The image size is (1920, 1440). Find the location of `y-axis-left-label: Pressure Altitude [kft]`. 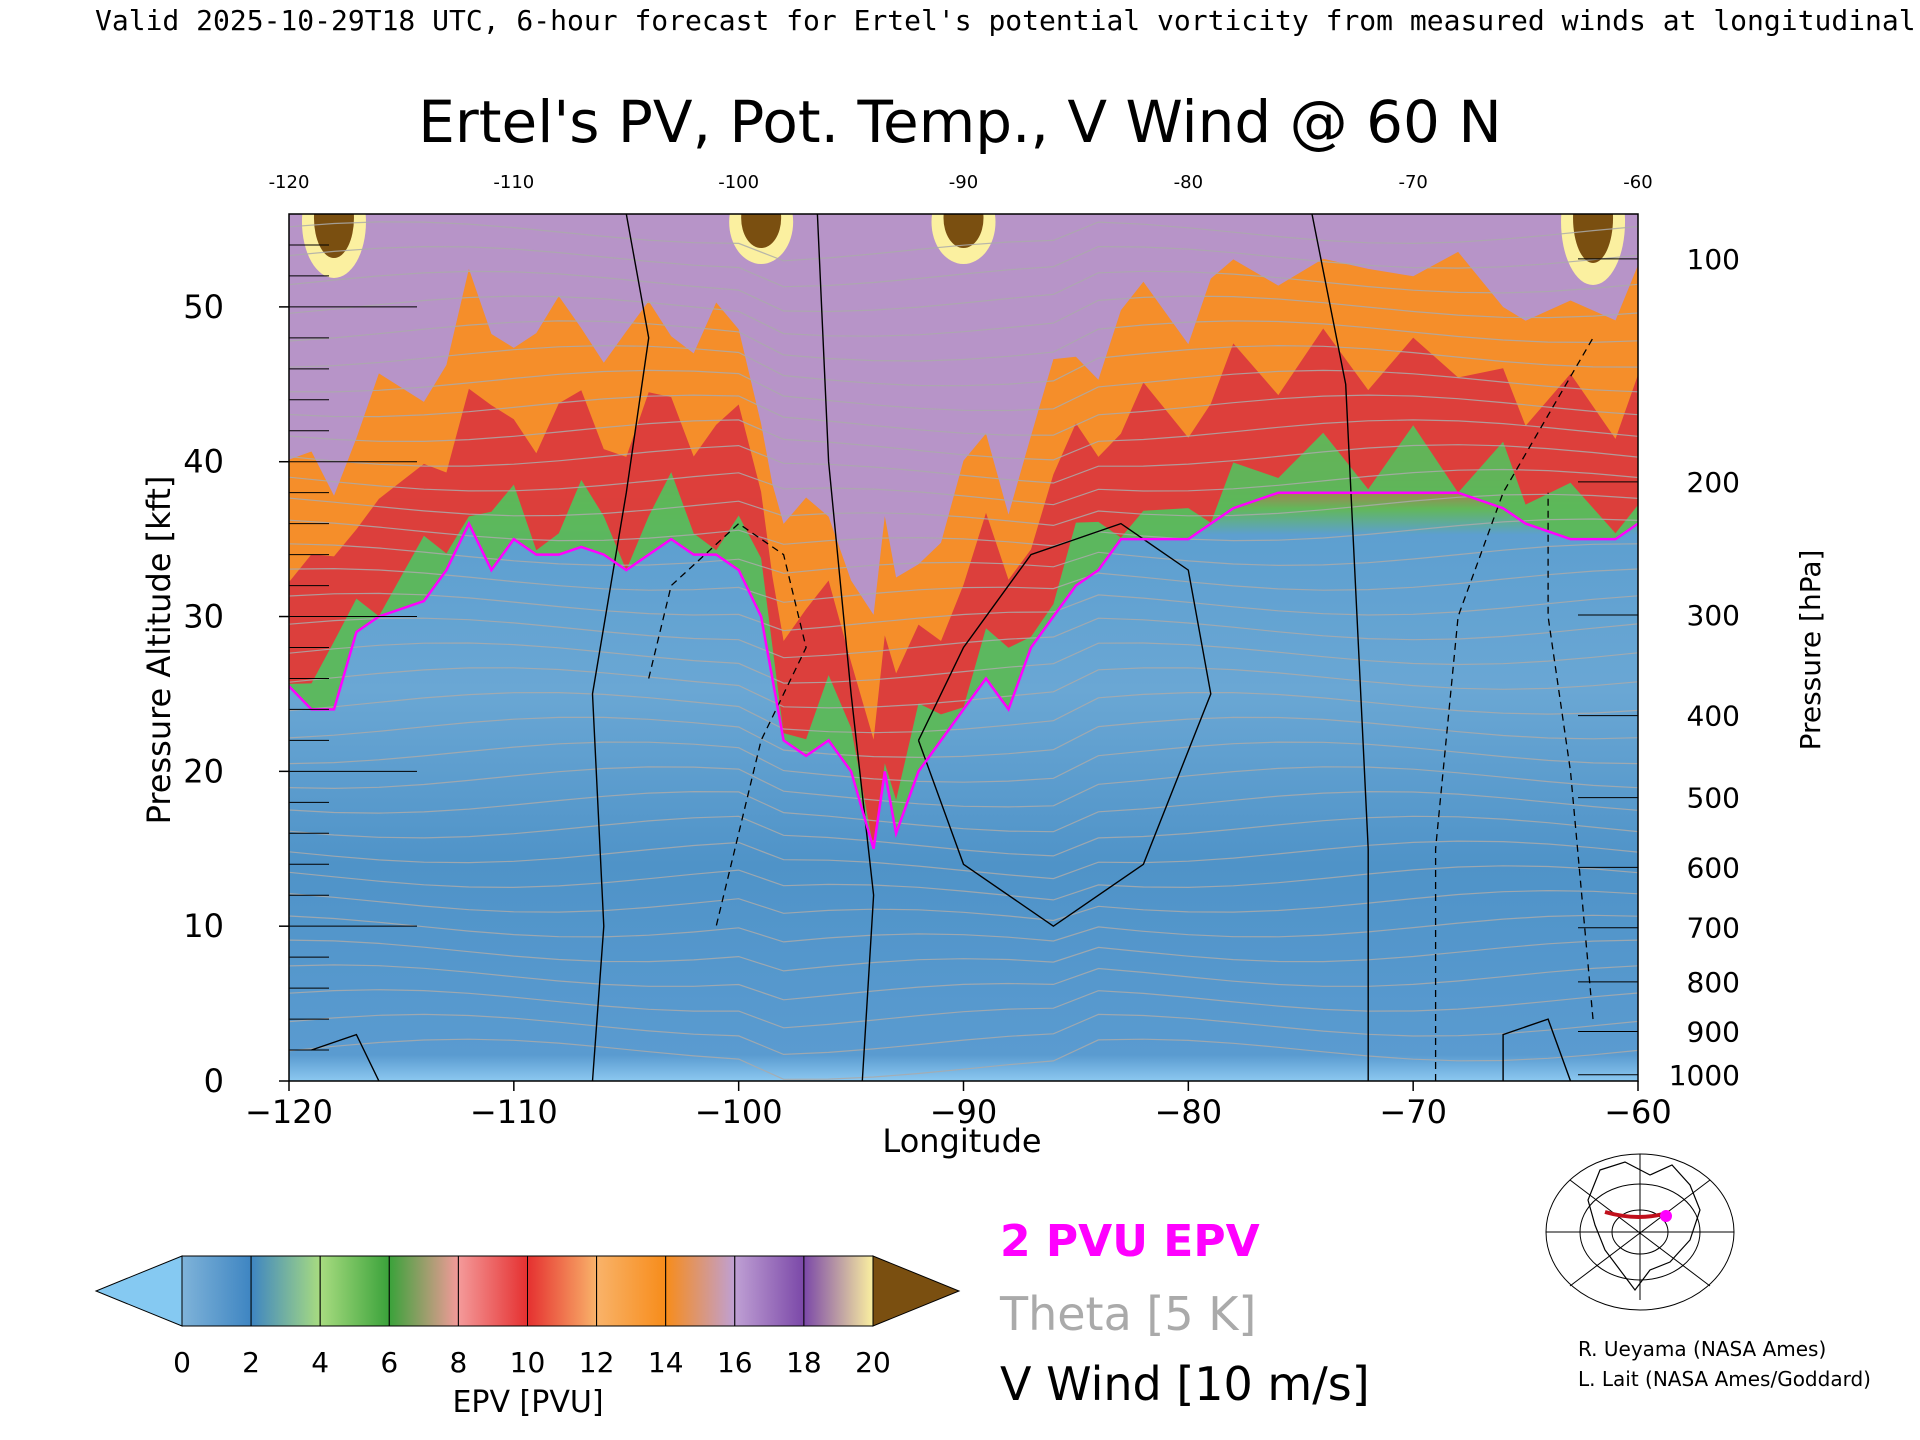

y-axis-left-label: Pressure Altitude [kft] is located at coordinates (159, 650).